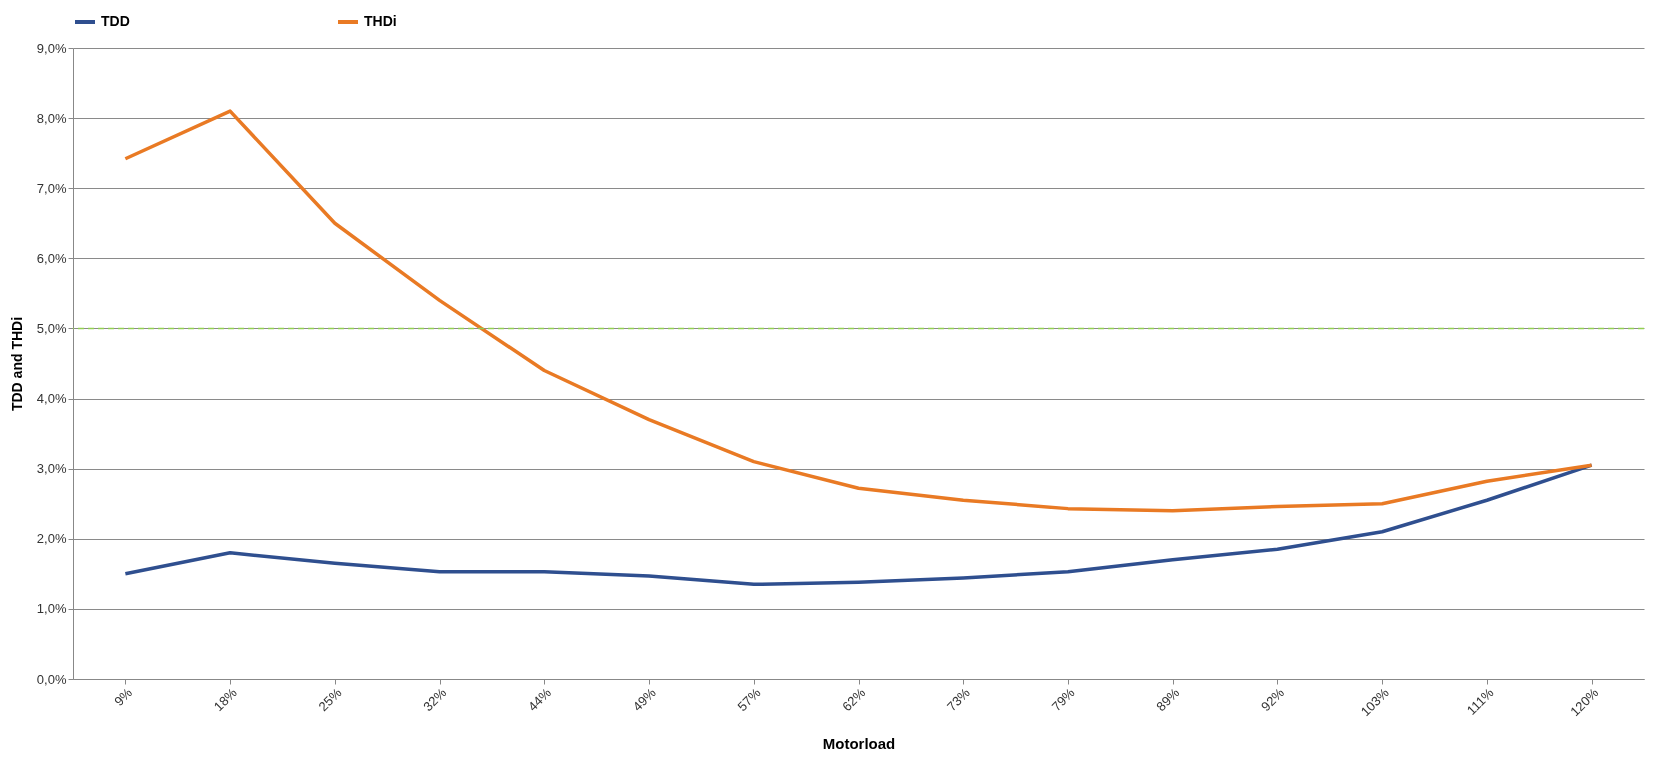  Describe the element at coordinates (51, 118) in the screenshot. I see `y-tick-label: 8,0%` at that location.